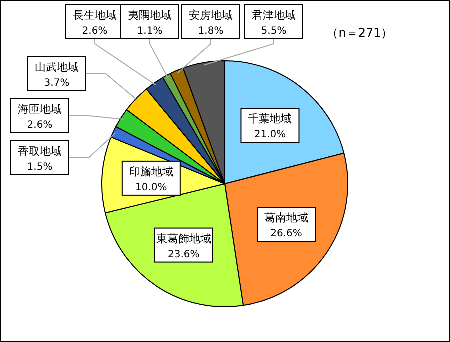 This screenshot has height=342, width=450. What do you see at coordinates (151, 171) in the screenshot?
I see `slice-label: 印旛地域` at bounding box center [151, 171].